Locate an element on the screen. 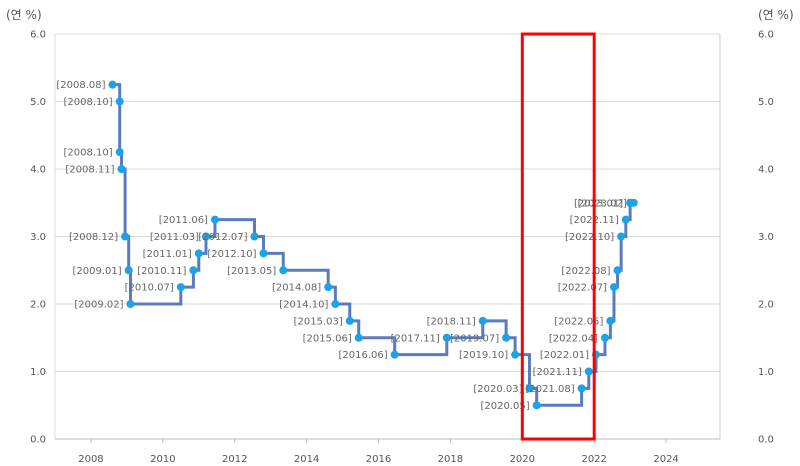  x-tick-label: 2016 is located at coordinates (378, 459).